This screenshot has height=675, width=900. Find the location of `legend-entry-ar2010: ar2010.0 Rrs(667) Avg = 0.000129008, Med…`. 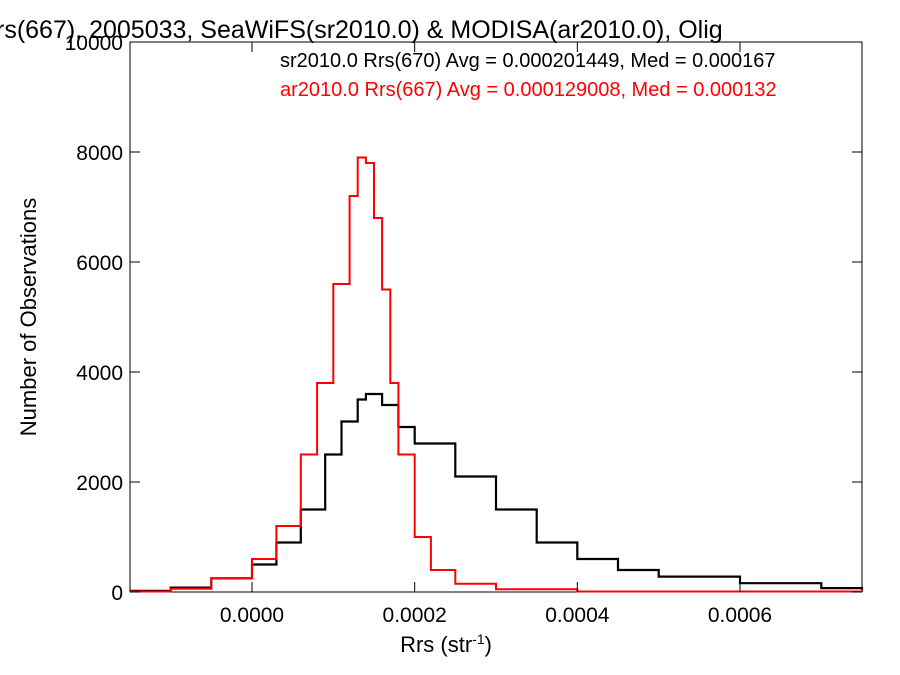

legend-entry-ar2010: ar2010.0 Rrs(667) Avg = 0.000129008, Med… is located at coordinates (528, 90).